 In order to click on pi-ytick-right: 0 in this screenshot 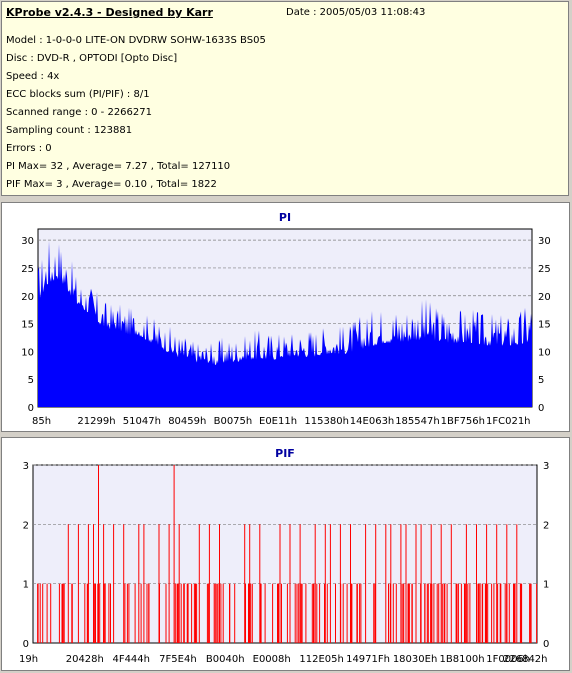, I will do `click(541, 408)`.